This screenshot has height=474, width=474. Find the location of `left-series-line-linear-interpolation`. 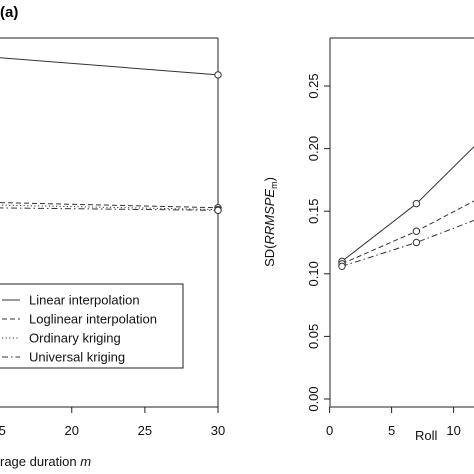

left-series-line-linear-interpolation is located at coordinates (109, 66).